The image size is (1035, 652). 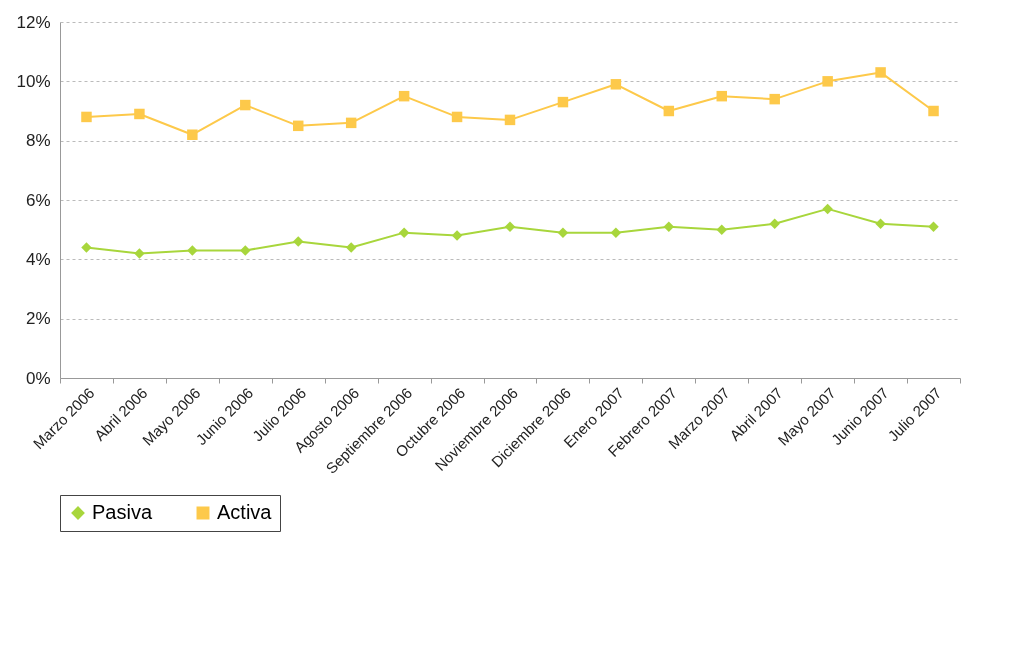 I want to click on y-tick-label: 8%, so click(x=38, y=141).